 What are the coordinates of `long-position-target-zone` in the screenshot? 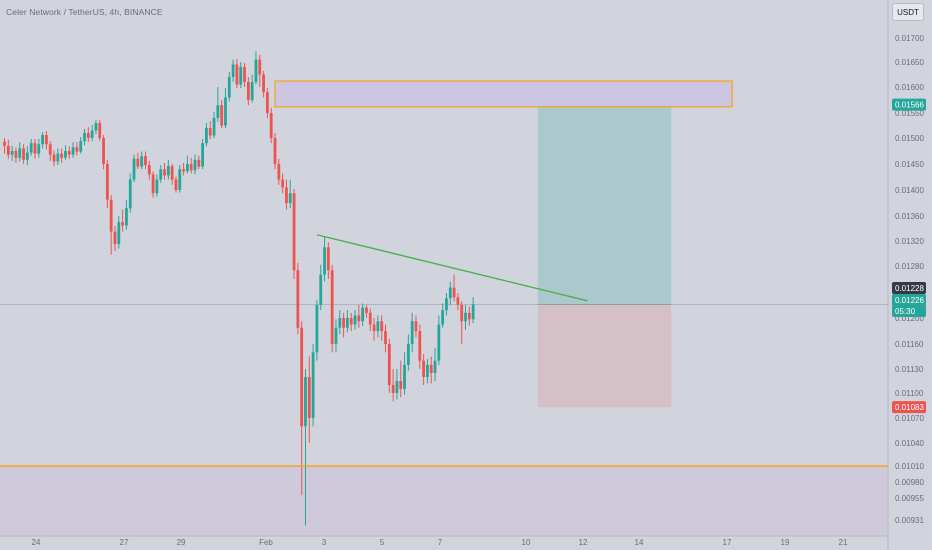 It's located at (604, 204).